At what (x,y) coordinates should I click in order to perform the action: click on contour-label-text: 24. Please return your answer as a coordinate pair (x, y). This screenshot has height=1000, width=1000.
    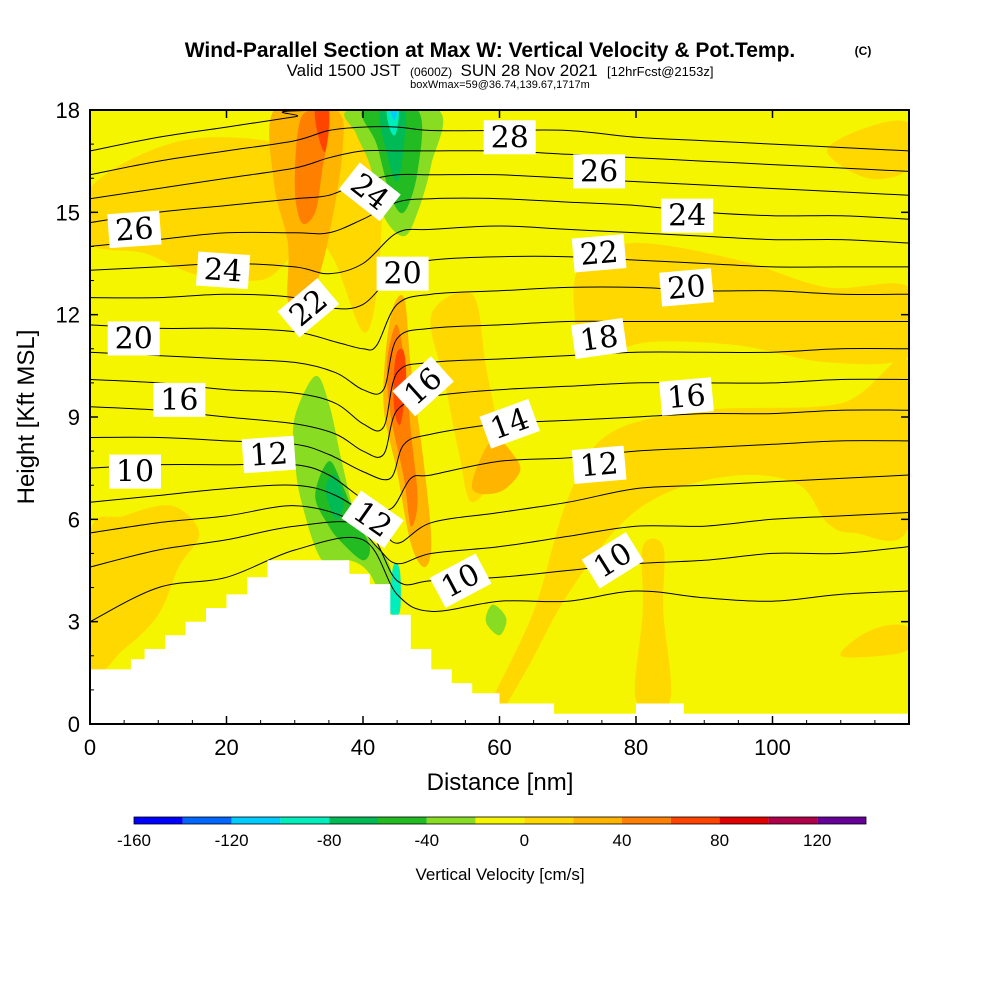
    Looking at the image, I should click on (687, 216).